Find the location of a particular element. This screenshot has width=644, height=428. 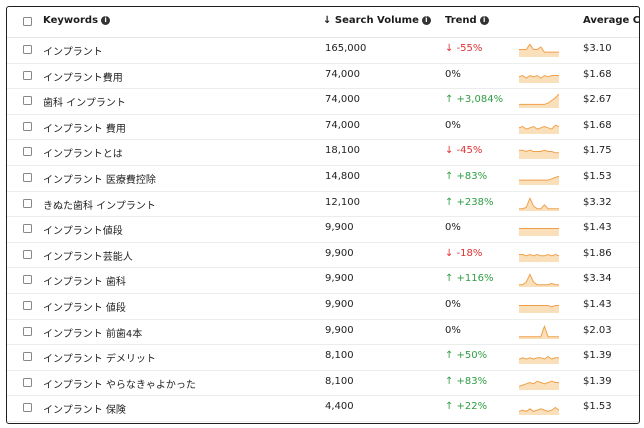

keywords-header-label: Keywords is located at coordinates (71, 20).